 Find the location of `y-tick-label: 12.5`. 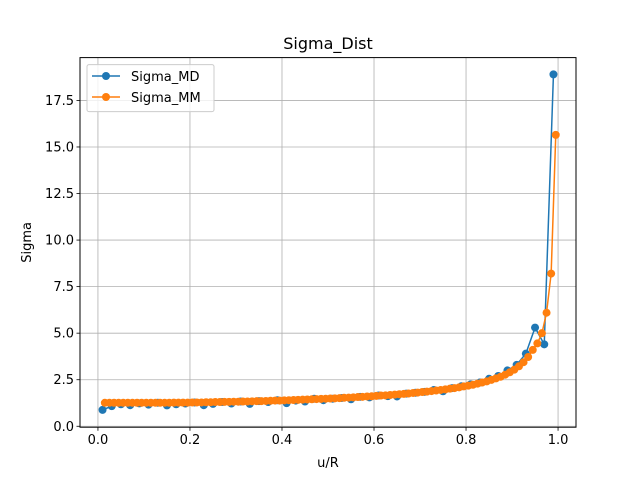

y-tick-label: 12.5 is located at coordinates (59, 194).